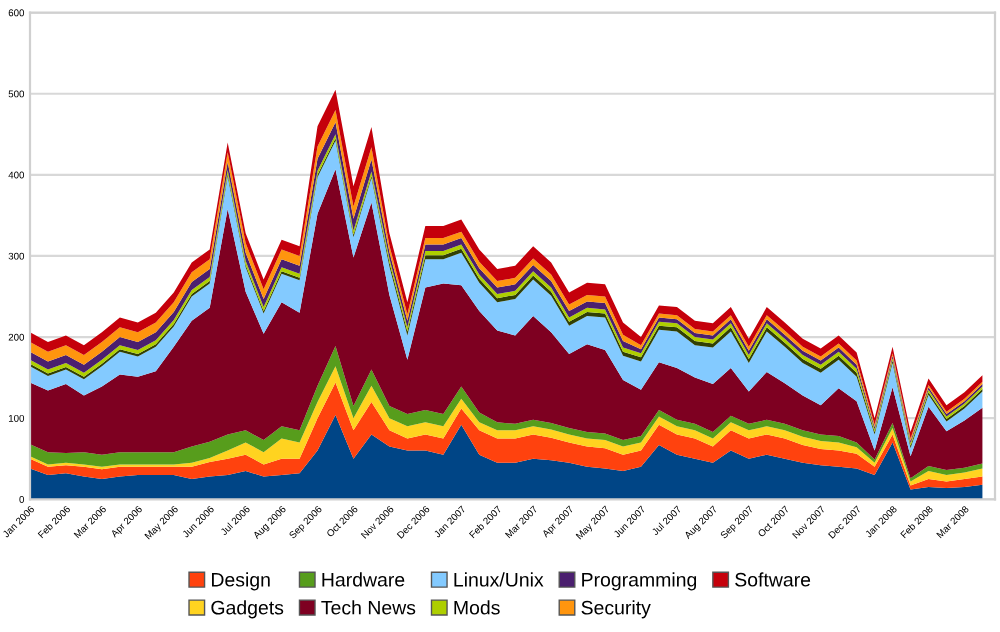 This screenshot has width=1000, height=632. Describe the element at coordinates (639, 581) in the screenshot. I see `legend-label: Programming` at that location.